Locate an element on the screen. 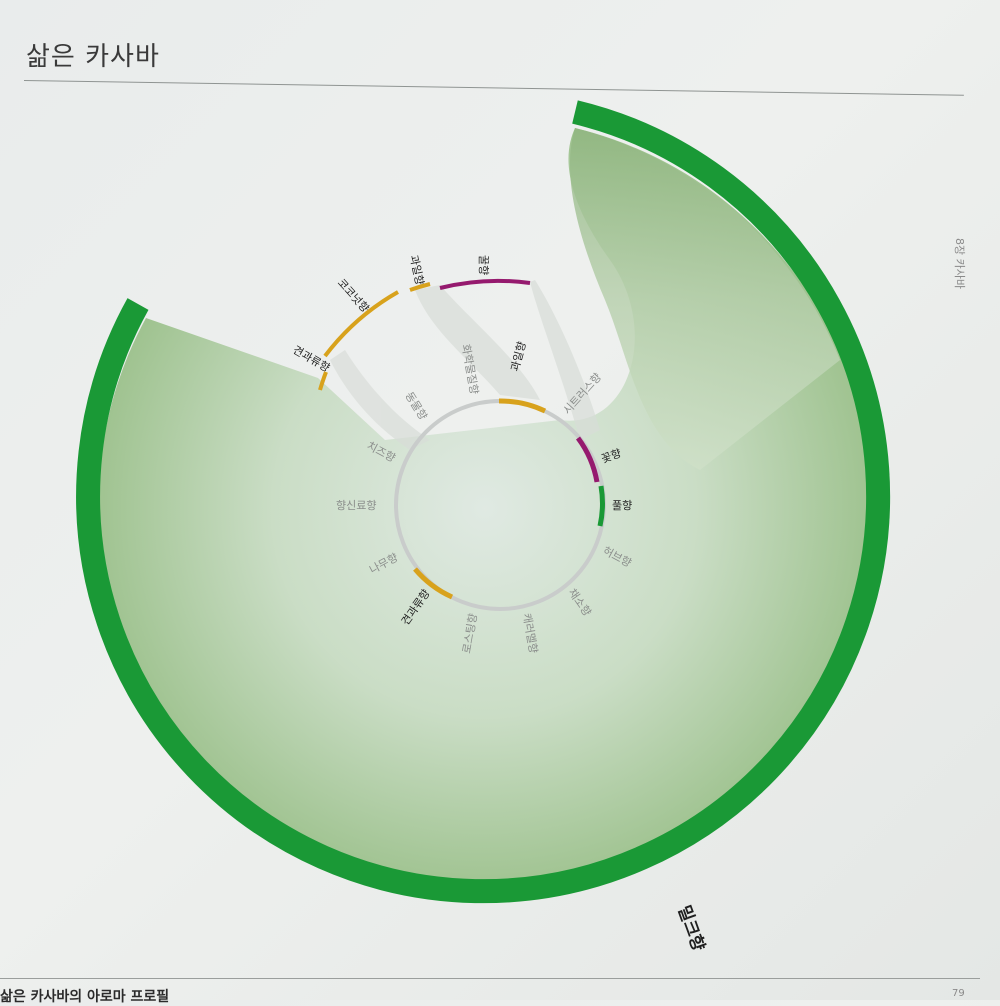 The height and width of the screenshot is (1006, 1000). inner-label-fruity: 과일향 is located at coordinates (517, 356).